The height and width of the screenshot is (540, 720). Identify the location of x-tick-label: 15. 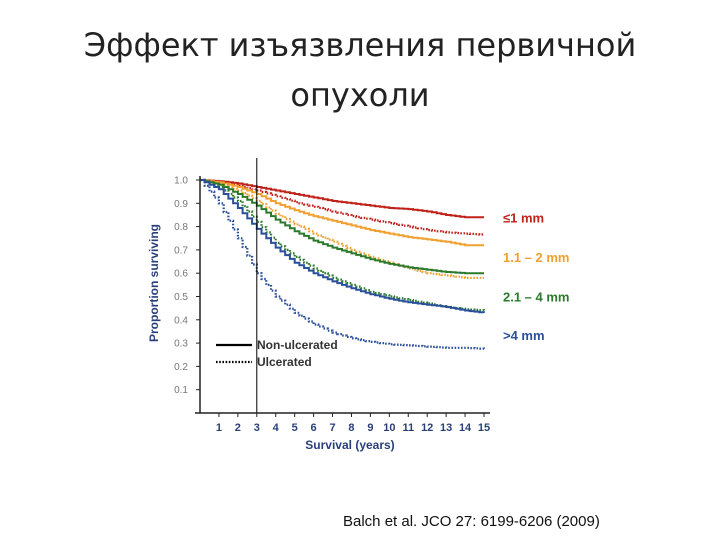
(484, 428).